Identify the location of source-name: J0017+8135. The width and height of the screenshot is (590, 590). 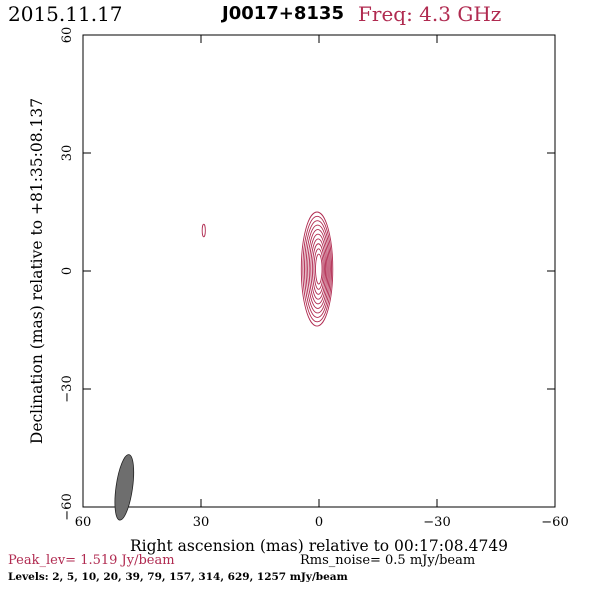
(283, 13).